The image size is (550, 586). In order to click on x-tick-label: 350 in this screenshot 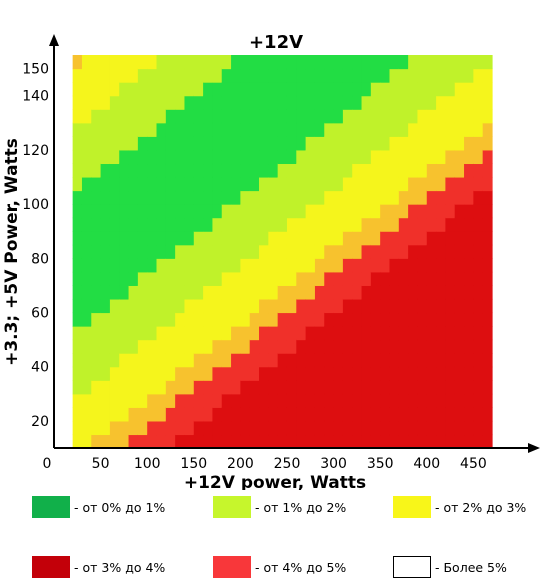, I will do `click(380, 464)`.